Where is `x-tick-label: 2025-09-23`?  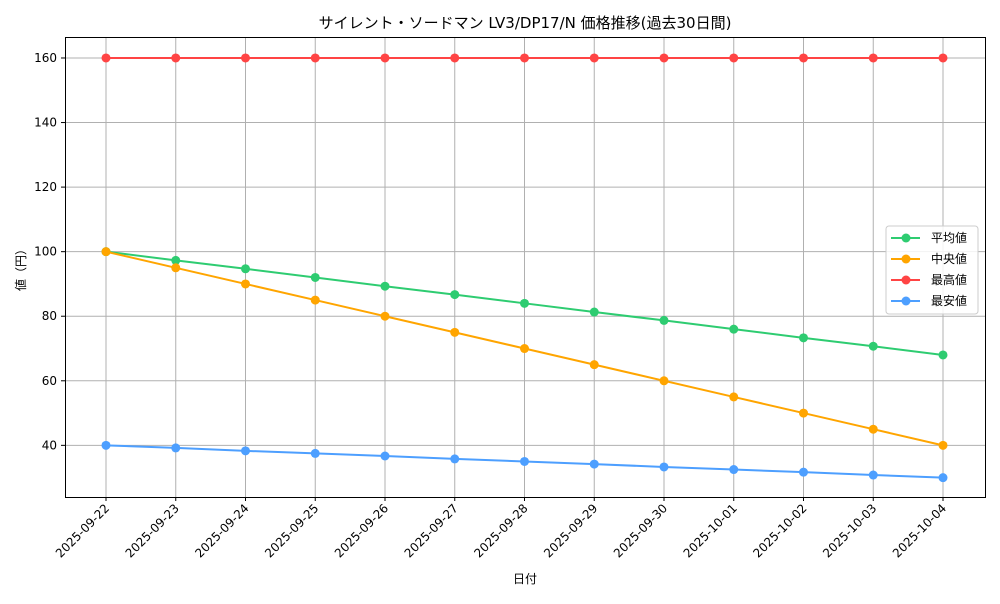 x-tick-label: 2025-09-23 is located at coordinates (152, 530).